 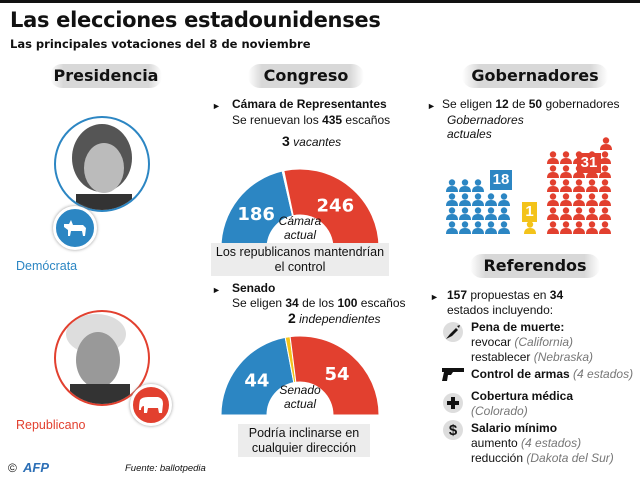 What do you see at coordinates (102, 164) in the screenshot?
I see `democrat-candidate-portrait` at bounding box center [102, 164].